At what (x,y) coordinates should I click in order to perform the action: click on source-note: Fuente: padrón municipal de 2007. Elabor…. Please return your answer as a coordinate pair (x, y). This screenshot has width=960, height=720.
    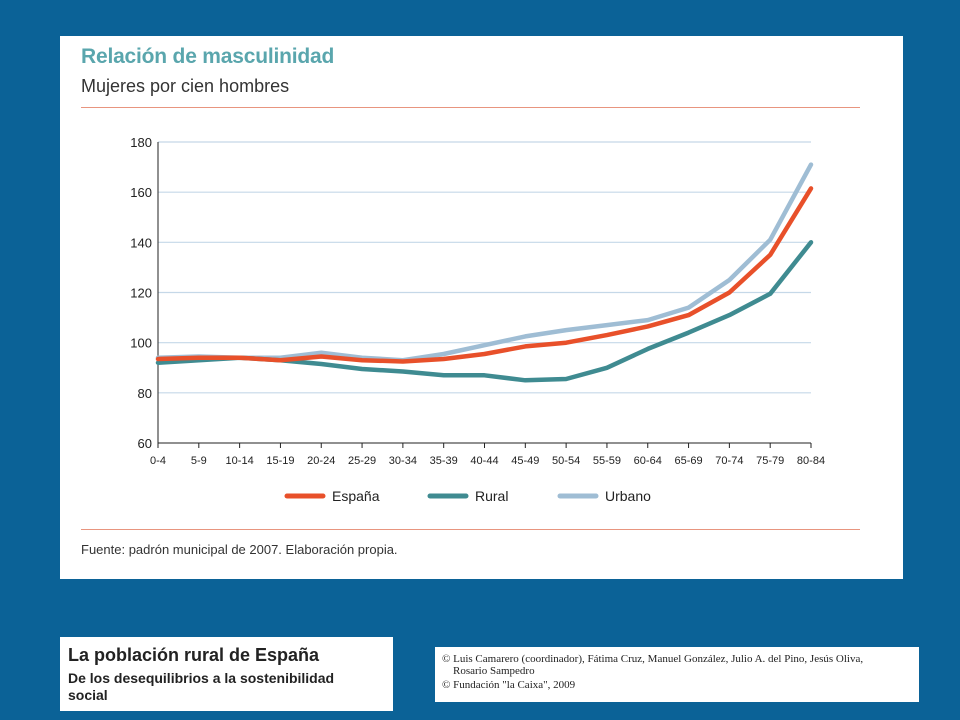
    Looking at the image, I should click on (239, 549).